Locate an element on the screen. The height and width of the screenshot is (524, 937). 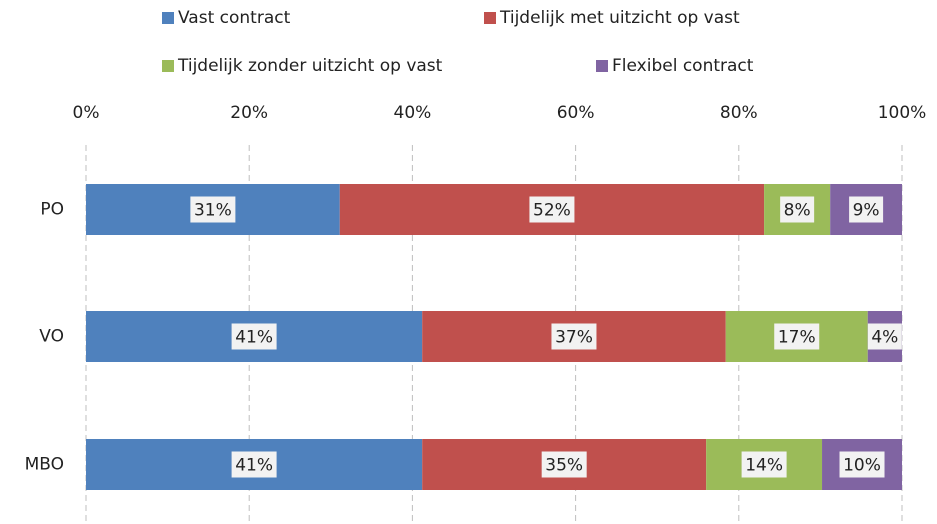
y-tick-label: MBO is located at coordinates (44, 465).